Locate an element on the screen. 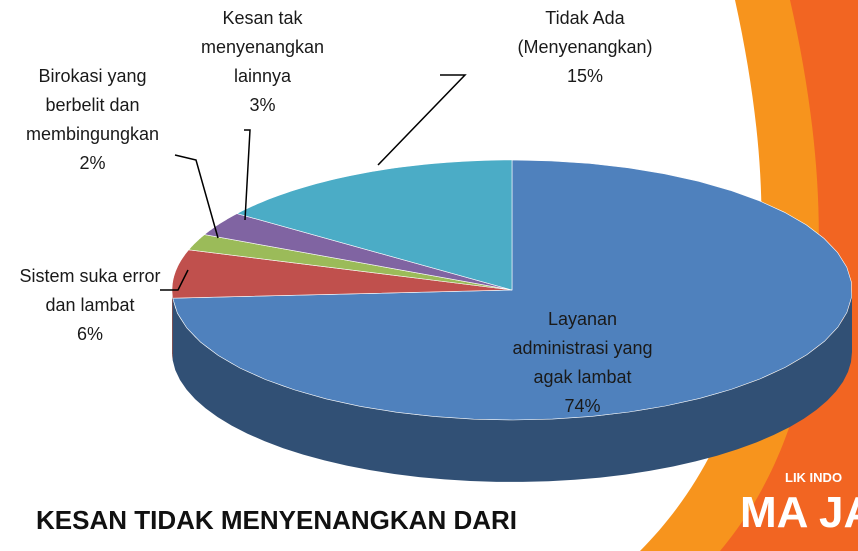  value-label: 74% is located at coordinates (582, 406).